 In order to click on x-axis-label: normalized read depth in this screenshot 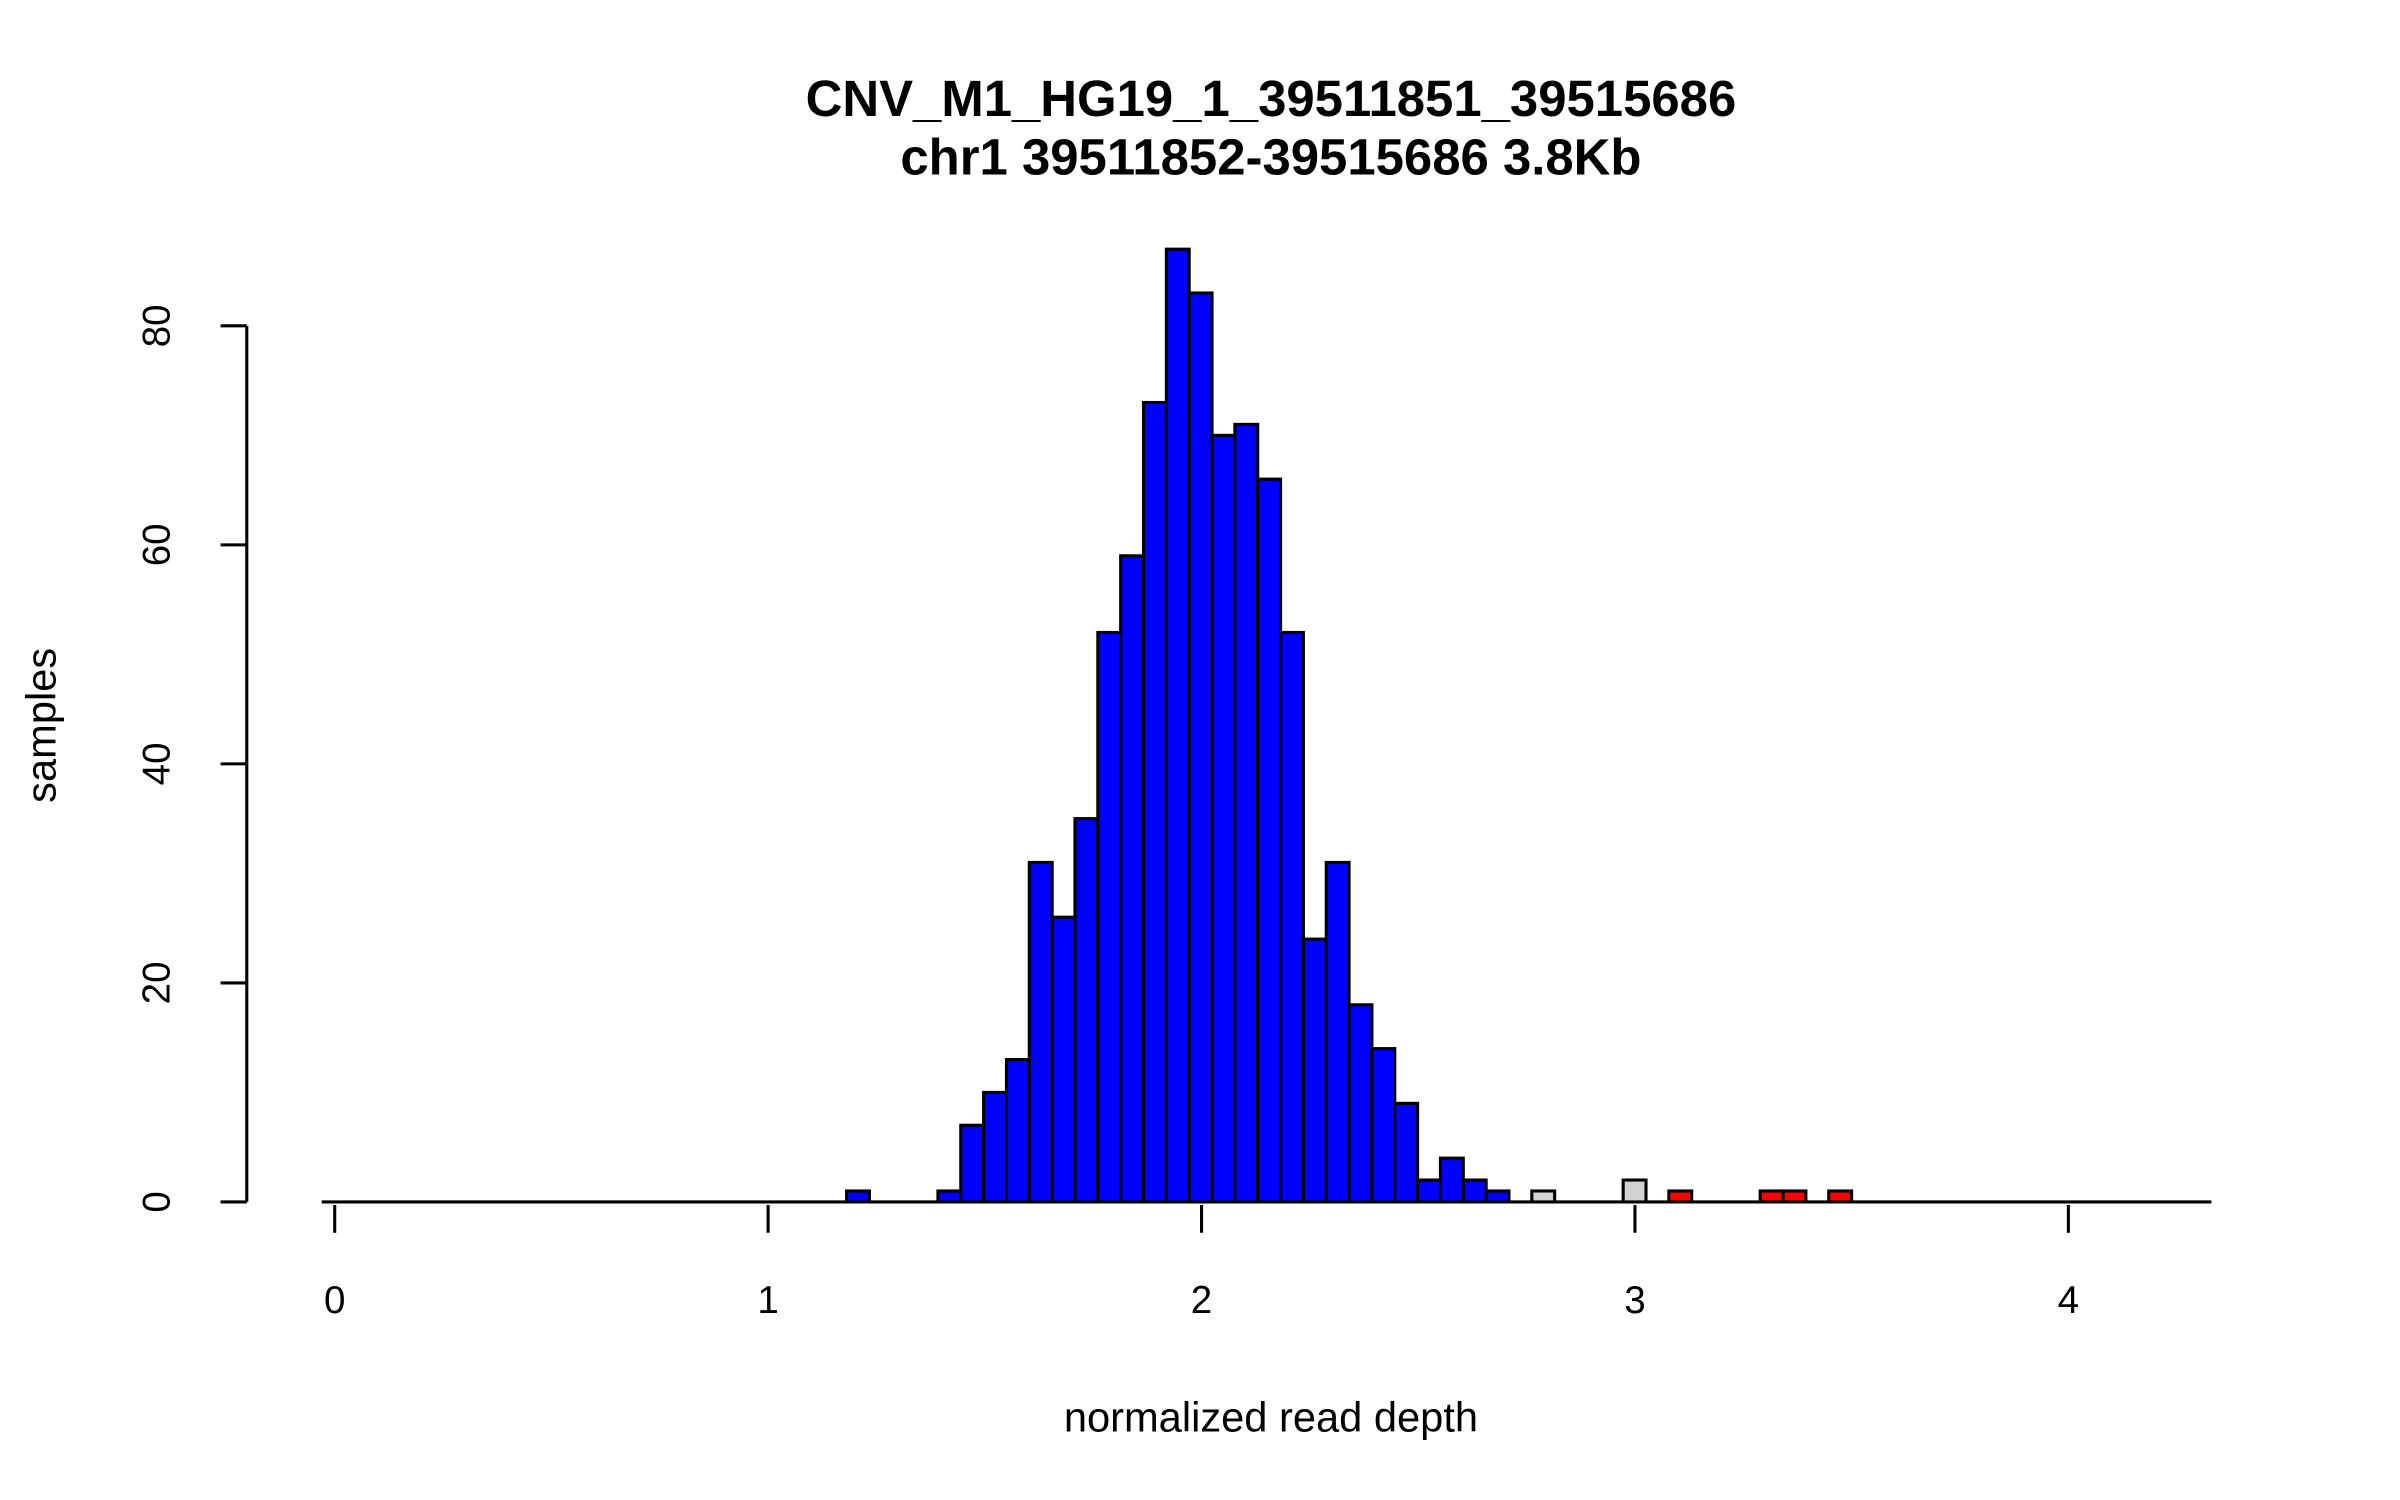, I will do `click(1271, 1417)`.